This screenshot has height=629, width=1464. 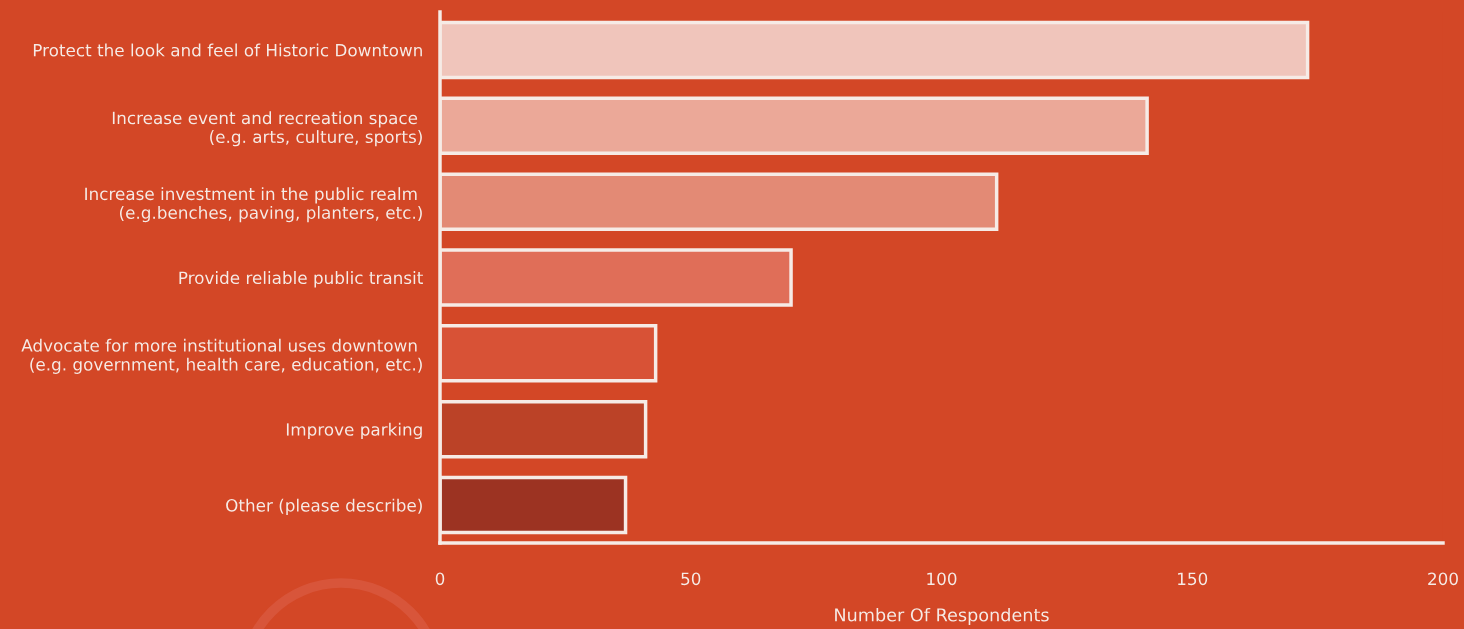 What do you see at coordinates (227, 50) in the screenshot?
I see `y-tick-label: Protect the look and feel of Historic Downtown` at bounding box center [227, 50].